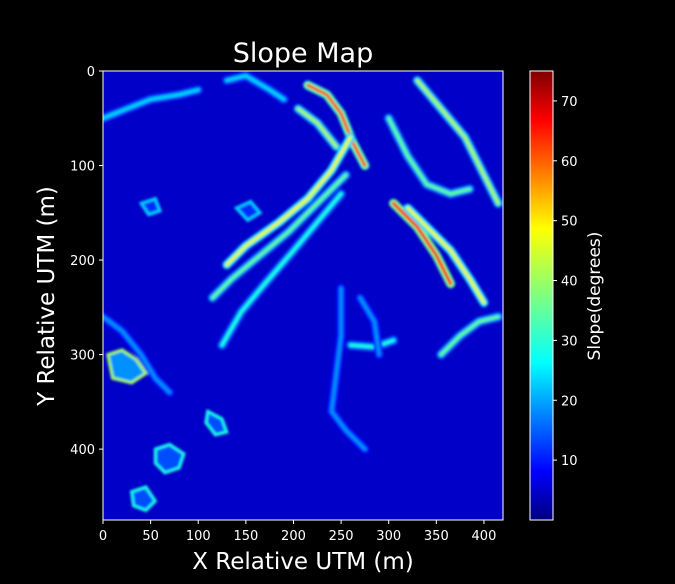 This screenshot has width=675, height=584. What do you see at coordinates (341, 536) in the screenshot?
I see `x-tick-label: 250` at bounding box center [341, 536].